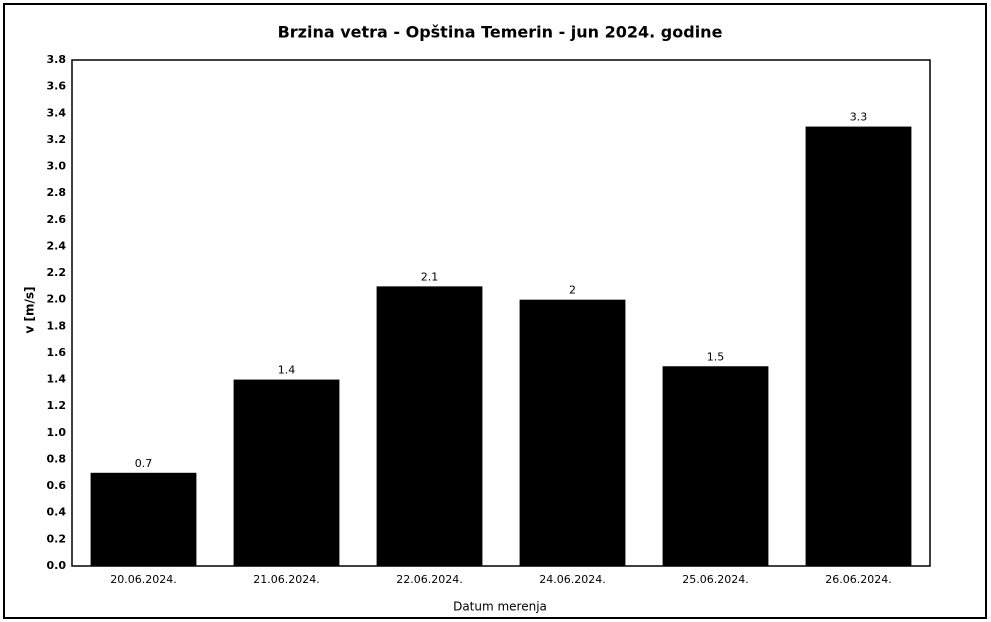 Image resolution: width=991 pixels, height=622 pixels. What do you see at coordinates (57, 325) in the screenshot?
I see `y-tick-label: 1.8` at bounding box center [57, 325].